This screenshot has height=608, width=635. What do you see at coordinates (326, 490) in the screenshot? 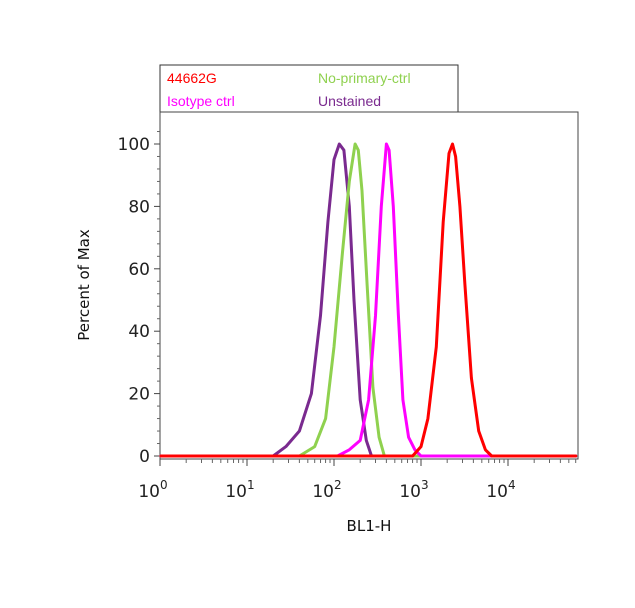
I see `x-tick-label: 10²` at bounding box center [326, 490].